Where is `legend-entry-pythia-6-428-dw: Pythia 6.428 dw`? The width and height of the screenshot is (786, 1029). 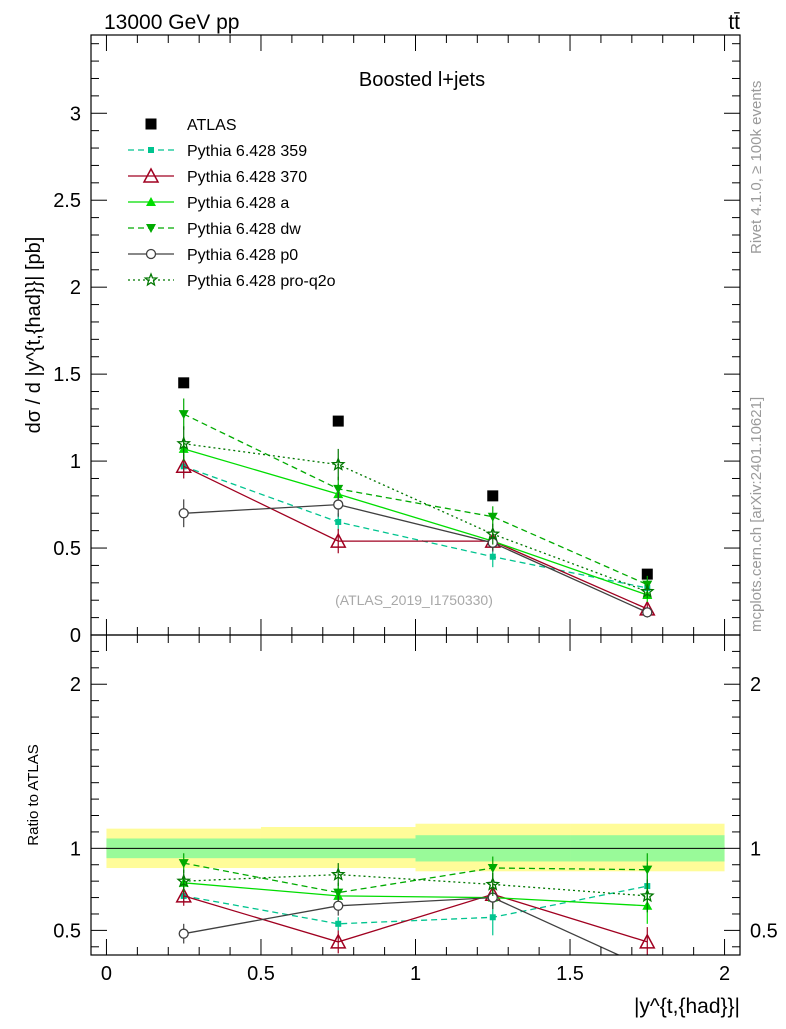 legend-entry-pythia-6-428-dw: Pythia 6.428 dw is located at coordinates (214, 229).